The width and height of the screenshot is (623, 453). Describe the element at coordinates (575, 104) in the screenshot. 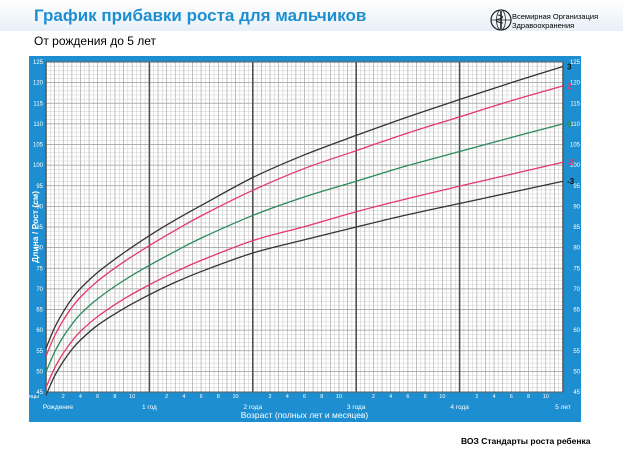

I see `y-tick-label-right: 115` at that location.